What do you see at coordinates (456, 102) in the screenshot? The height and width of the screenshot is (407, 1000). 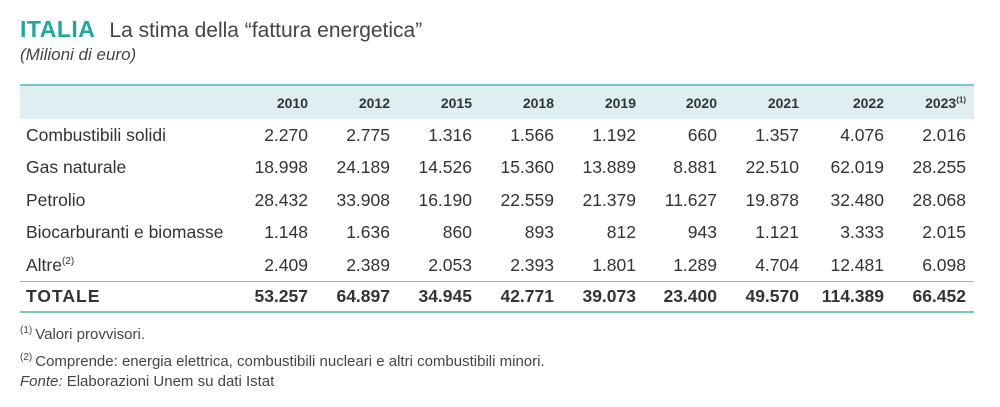 I see `year-label: 2015` at bounding box center [456, 102].